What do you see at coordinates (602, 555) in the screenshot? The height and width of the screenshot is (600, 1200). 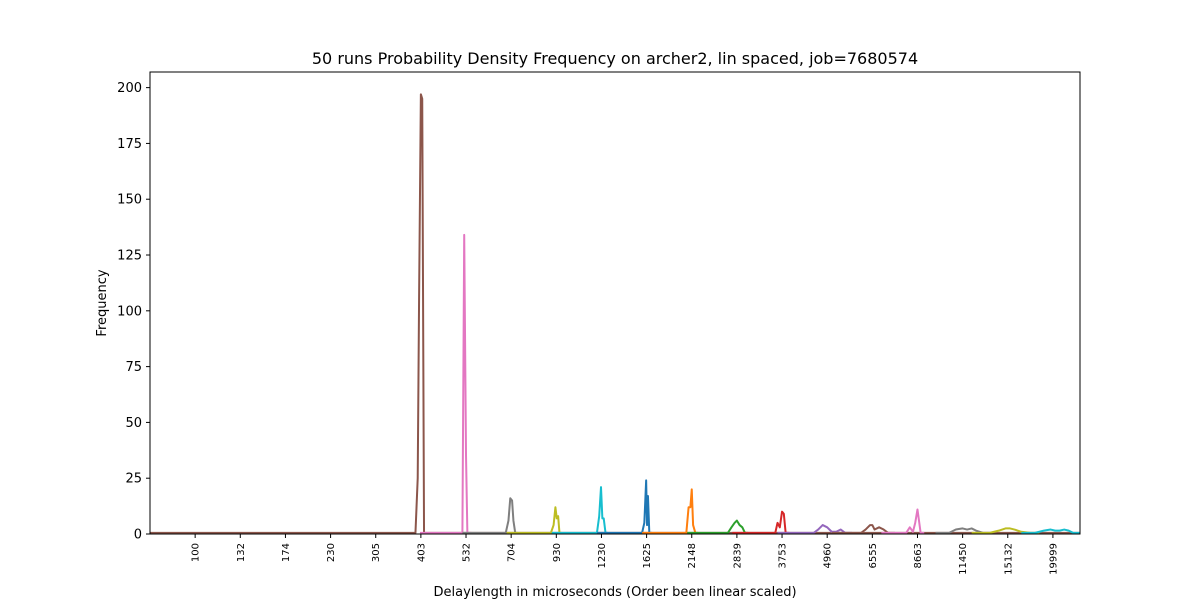 I see `x-tick-label: 1230` at bounding box center [602, 555].